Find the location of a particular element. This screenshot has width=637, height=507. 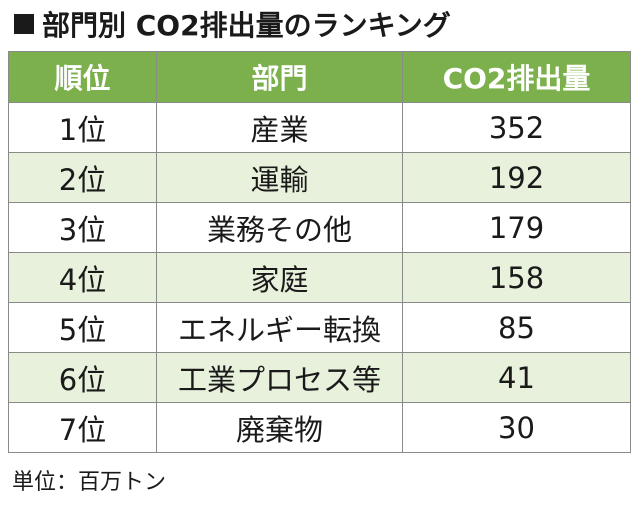

sector-cell: エネルギー転換 is located at coordinates (279, 327).